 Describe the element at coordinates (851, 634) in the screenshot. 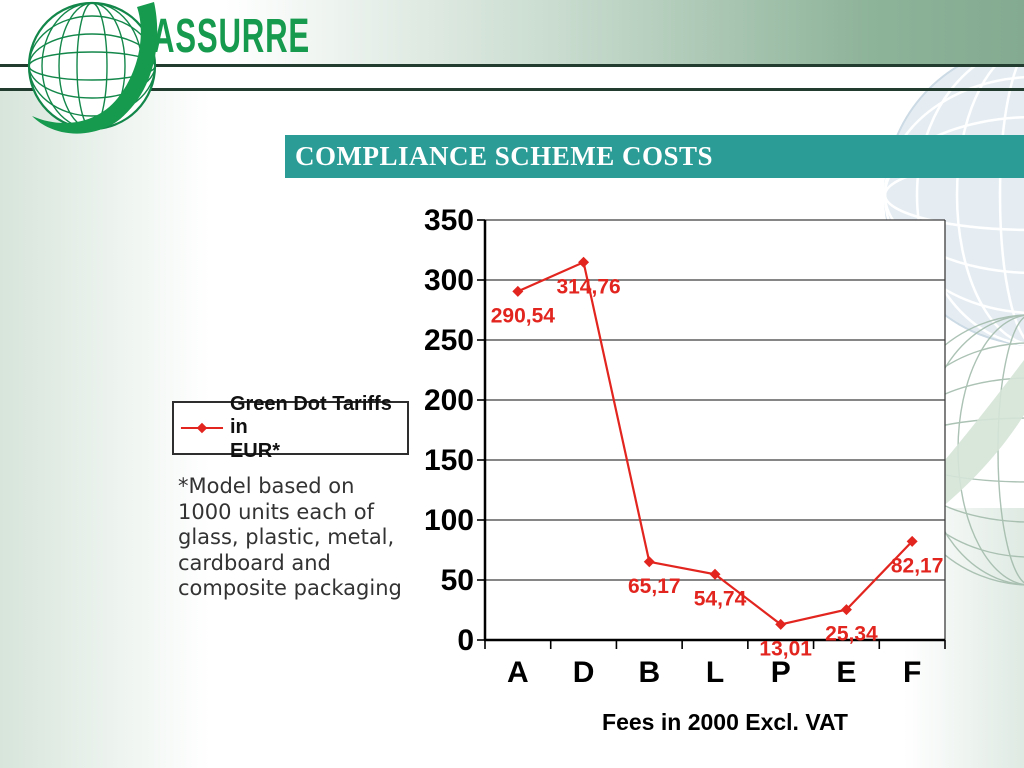

I see `data-label: 25,34` at that location.